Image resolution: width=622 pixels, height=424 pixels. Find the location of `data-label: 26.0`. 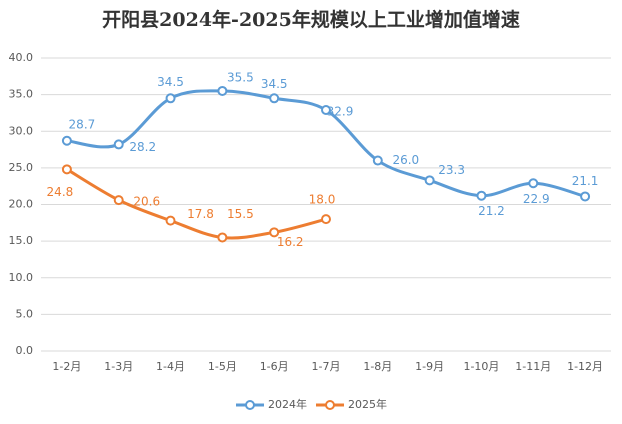

data-label: 26.0 is located at coordinates (405, 160).